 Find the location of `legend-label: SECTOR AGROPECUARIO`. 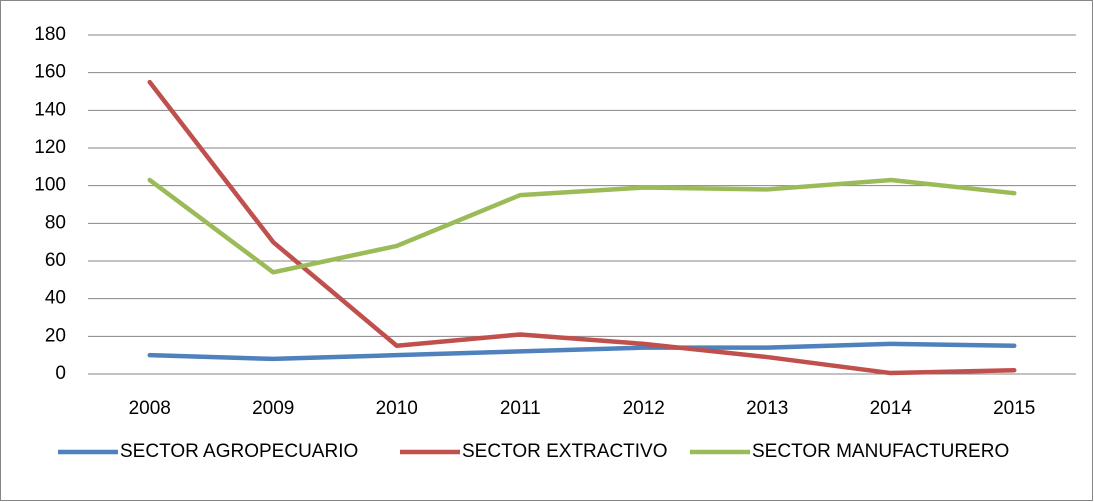

legend-label: SECTOR AGROPECUARIO is located at coordinates (239, 451).